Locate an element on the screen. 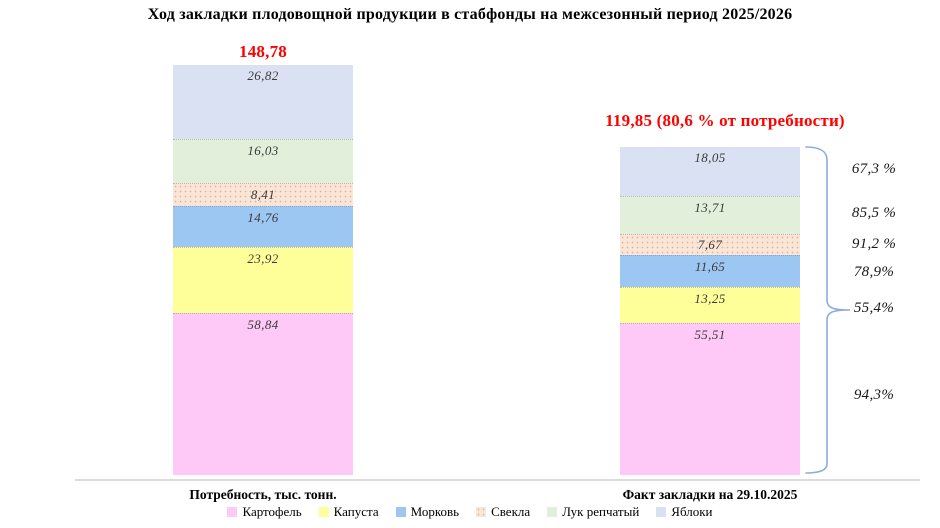  fact-bar-segment-cabbage: 13,25 is located at coordinates (710, 305).